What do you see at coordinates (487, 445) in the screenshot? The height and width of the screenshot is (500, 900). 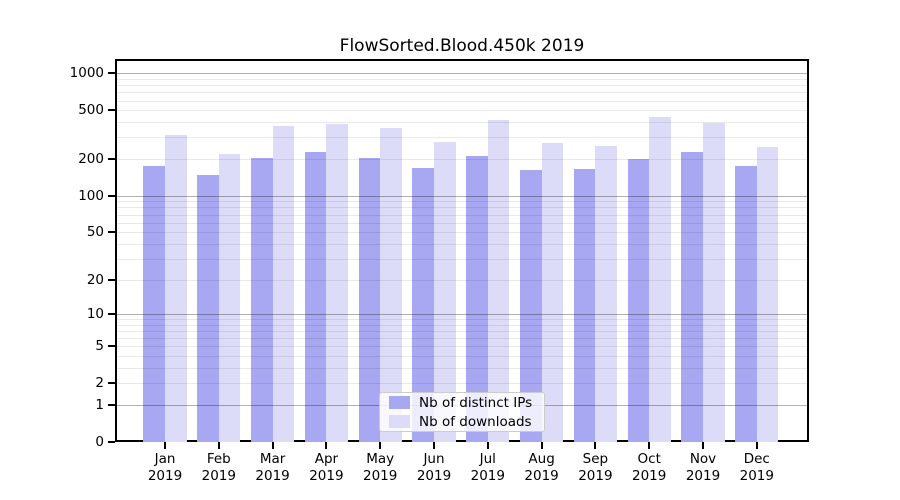 I see `x-tick-jul` at bounding box center [487, 445].